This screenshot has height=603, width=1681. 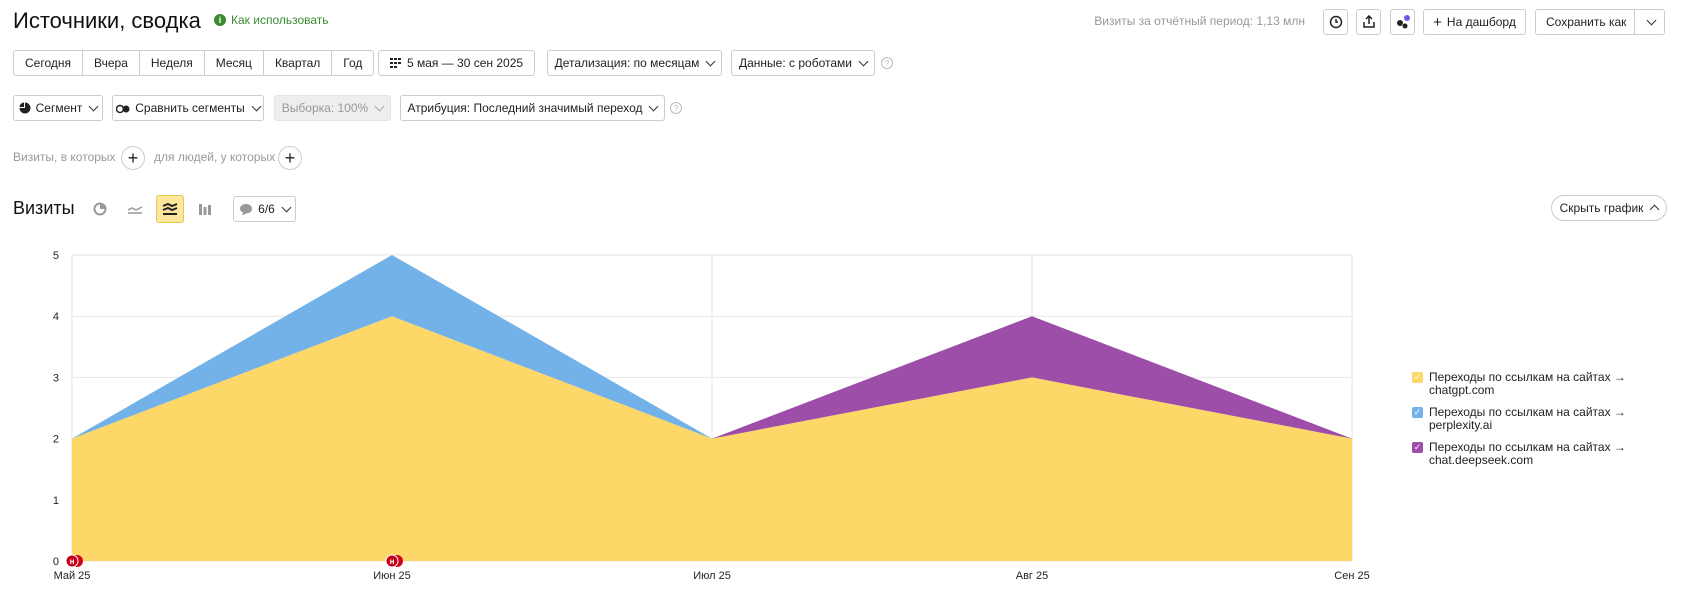 I want to click on to-dashboard-button: + На дашборд, so click(x=1474, y=22).